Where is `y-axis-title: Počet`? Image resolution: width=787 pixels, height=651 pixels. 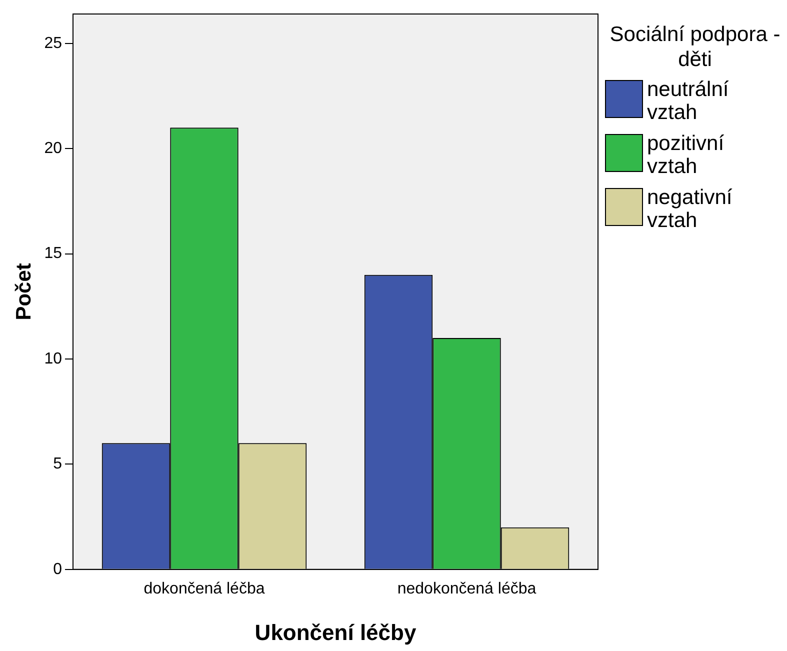
y-axis-title: Počet is located at coordinates (24, 291).